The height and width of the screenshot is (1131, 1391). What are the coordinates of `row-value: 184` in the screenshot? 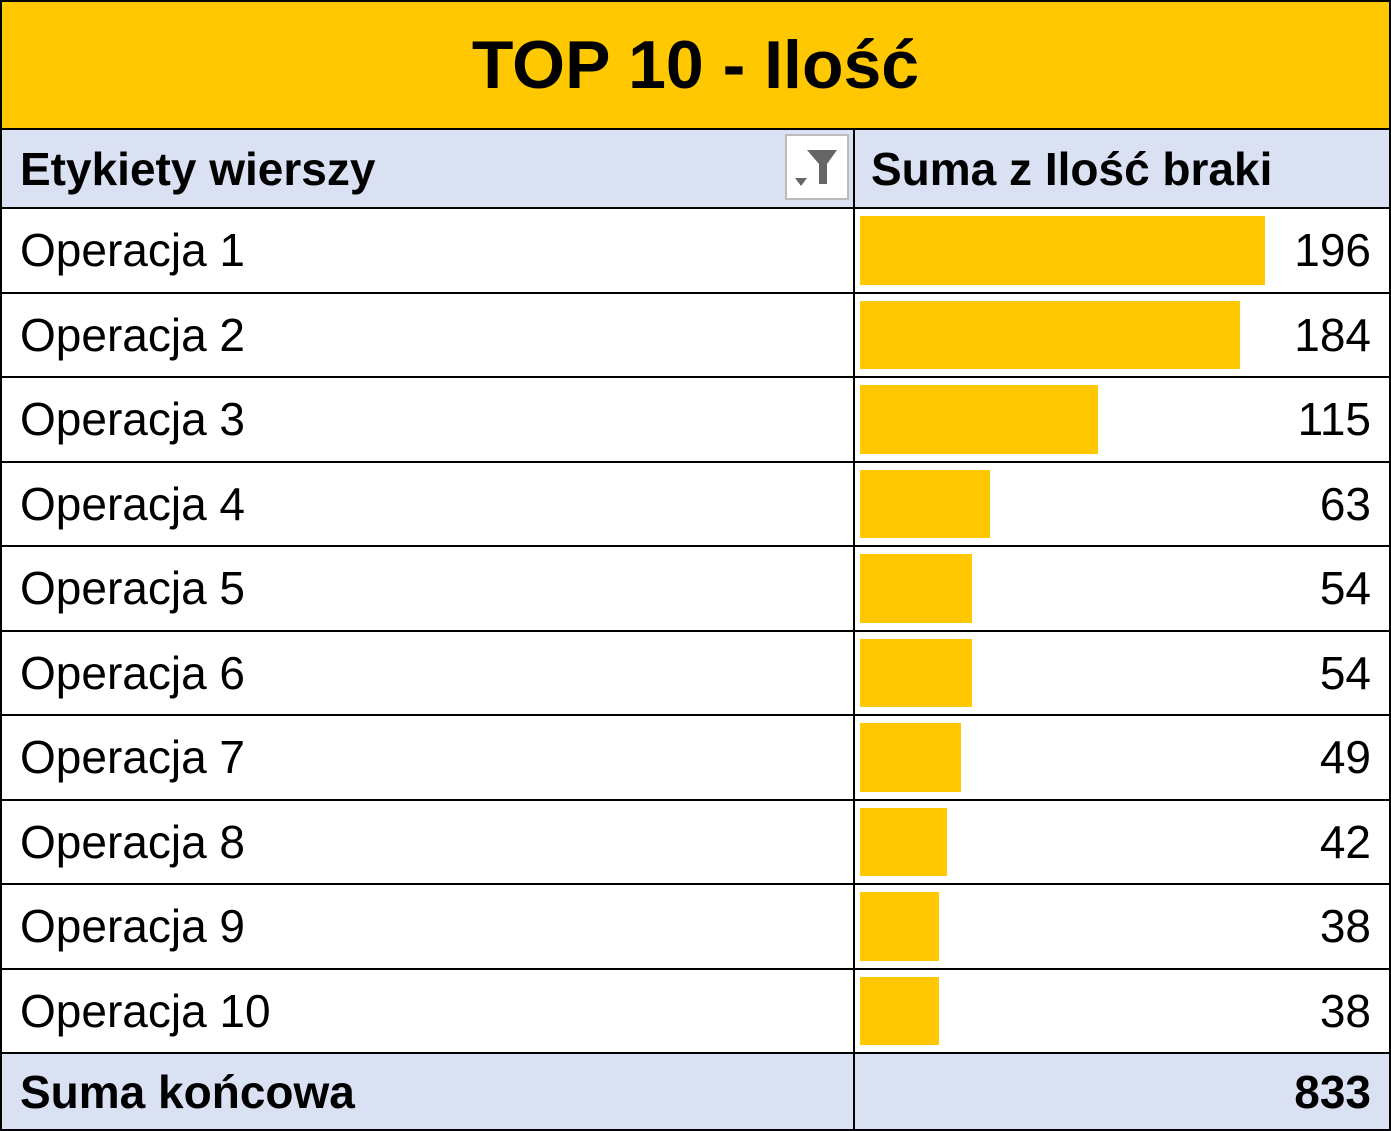 It's located at (1332, 334).